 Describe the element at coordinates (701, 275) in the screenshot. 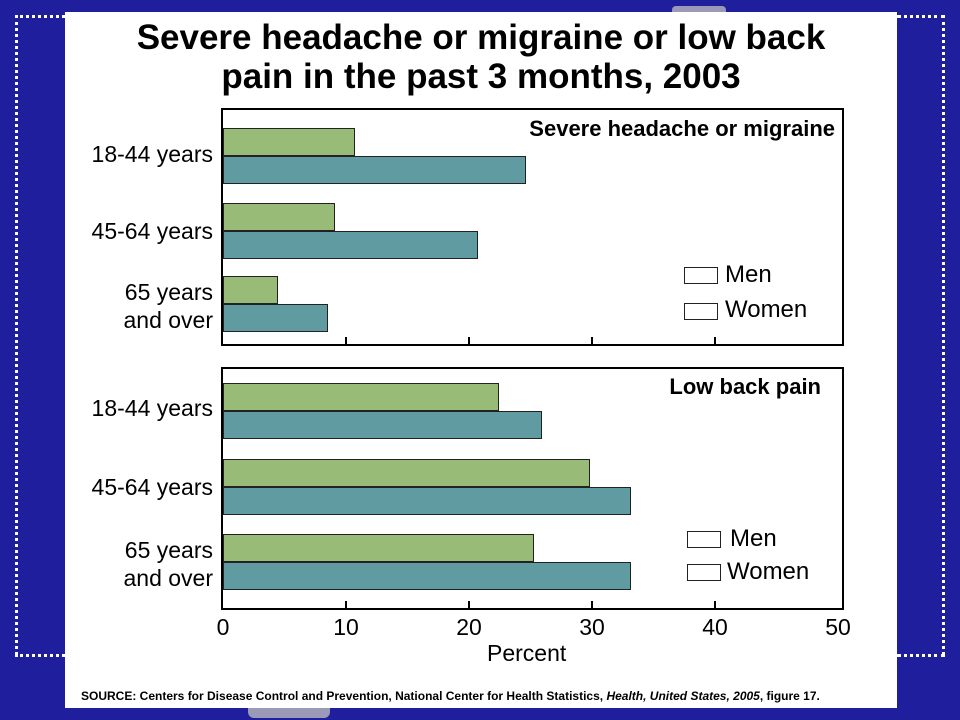

I see `headache-legend-swatch-men` at that location.